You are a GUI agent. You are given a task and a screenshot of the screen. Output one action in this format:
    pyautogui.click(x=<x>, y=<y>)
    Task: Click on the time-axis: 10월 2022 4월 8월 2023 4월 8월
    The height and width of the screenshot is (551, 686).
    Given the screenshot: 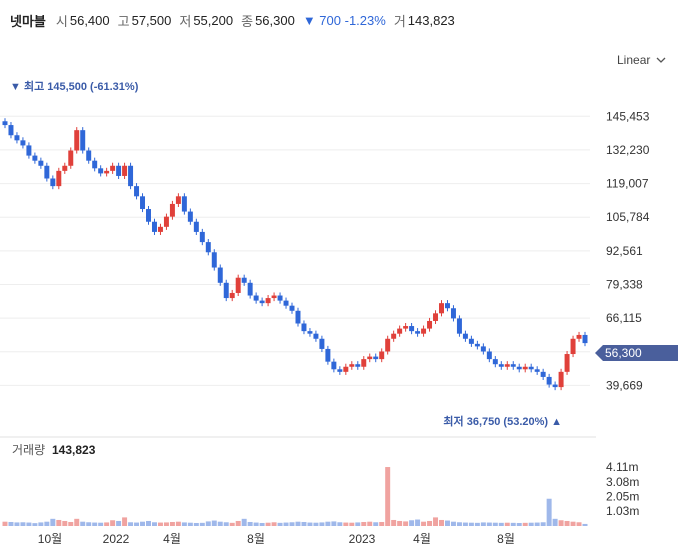 What is the action you would take?
    pyautogui.click(x=276, y=539)
    